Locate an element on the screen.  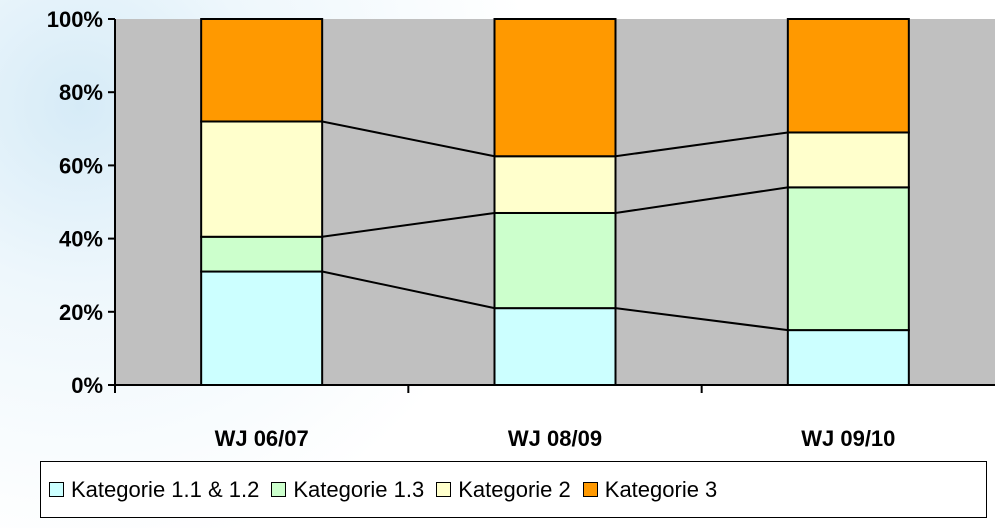
legend-label: Kategorie 1.3 is located at coordinates (359, 489).